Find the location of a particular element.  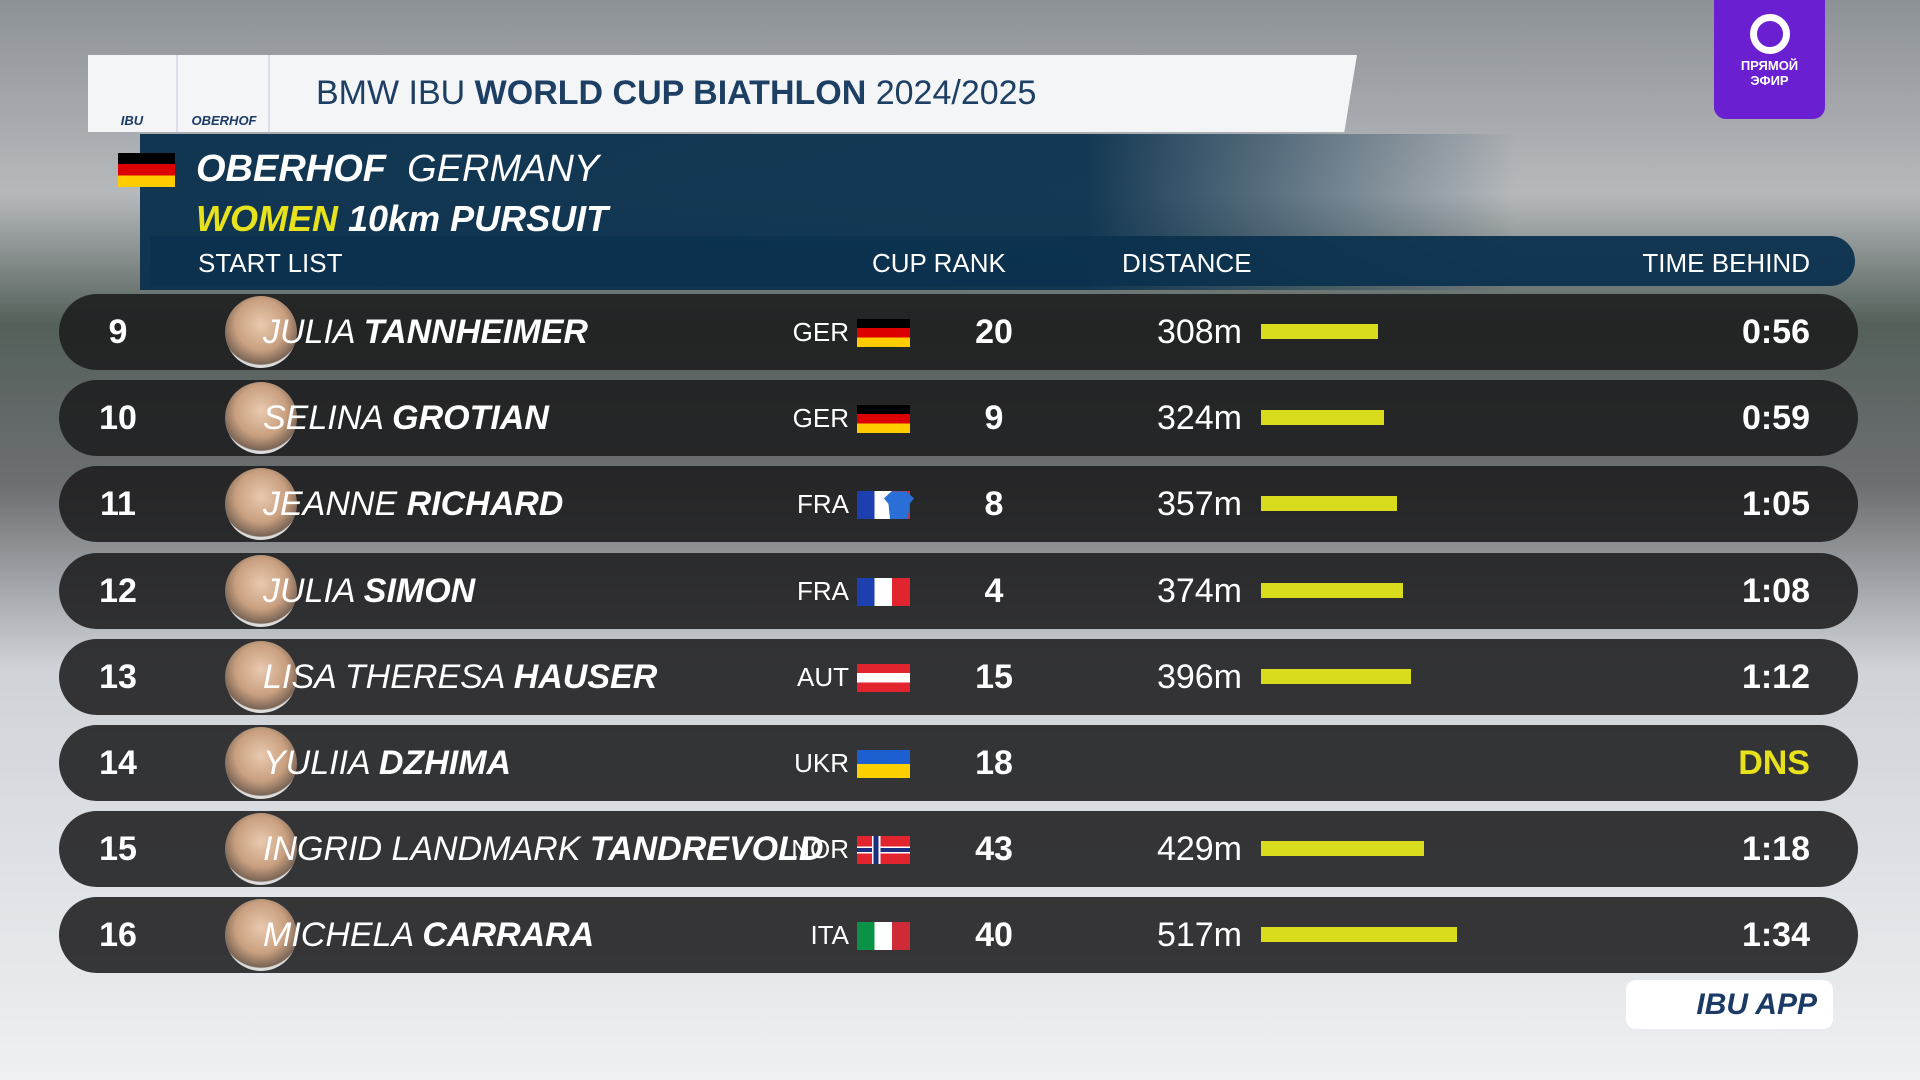

last-name: TANDREVOLD is located at coordinates (706, 849).